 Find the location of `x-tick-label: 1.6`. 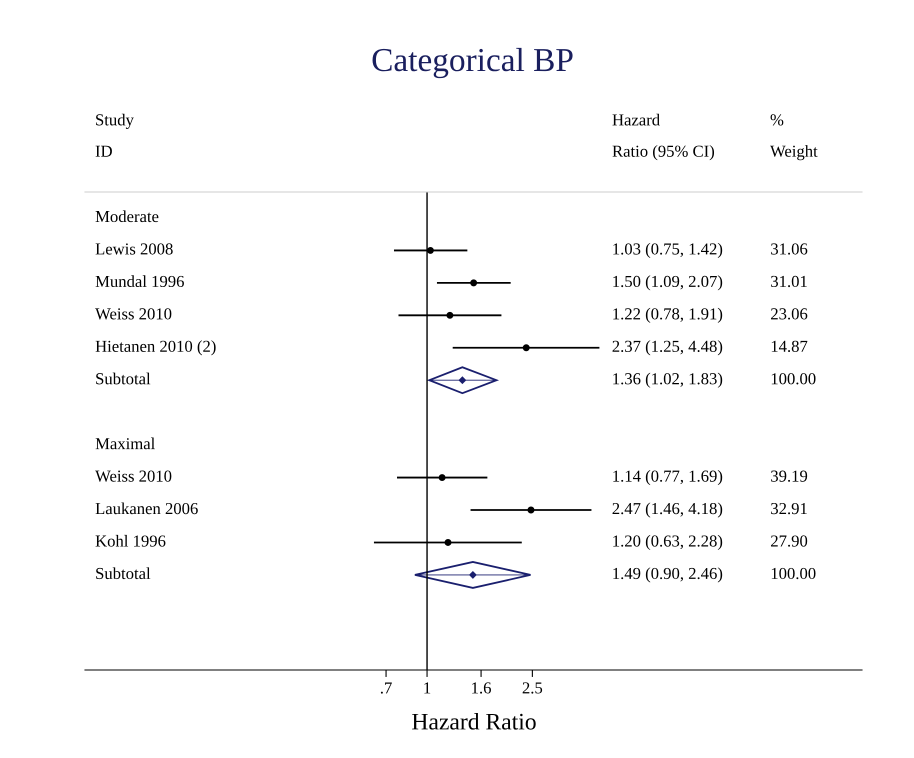

x-tick-label: 1.6 is located at coordinates (481, 688).